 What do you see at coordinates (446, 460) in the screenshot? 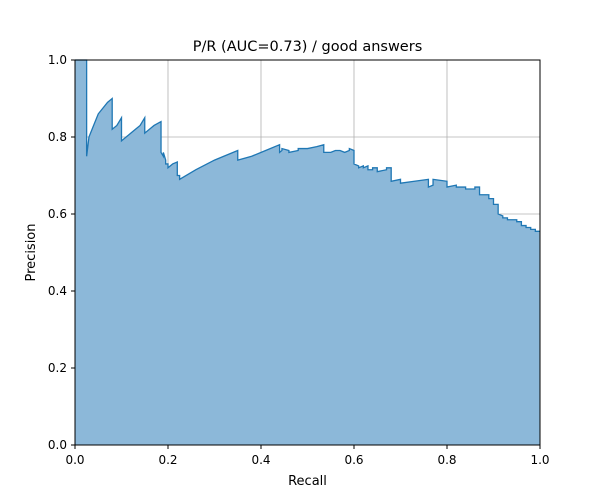
I see `x-tick-label: 0.8` at bounding box center [446, 460].